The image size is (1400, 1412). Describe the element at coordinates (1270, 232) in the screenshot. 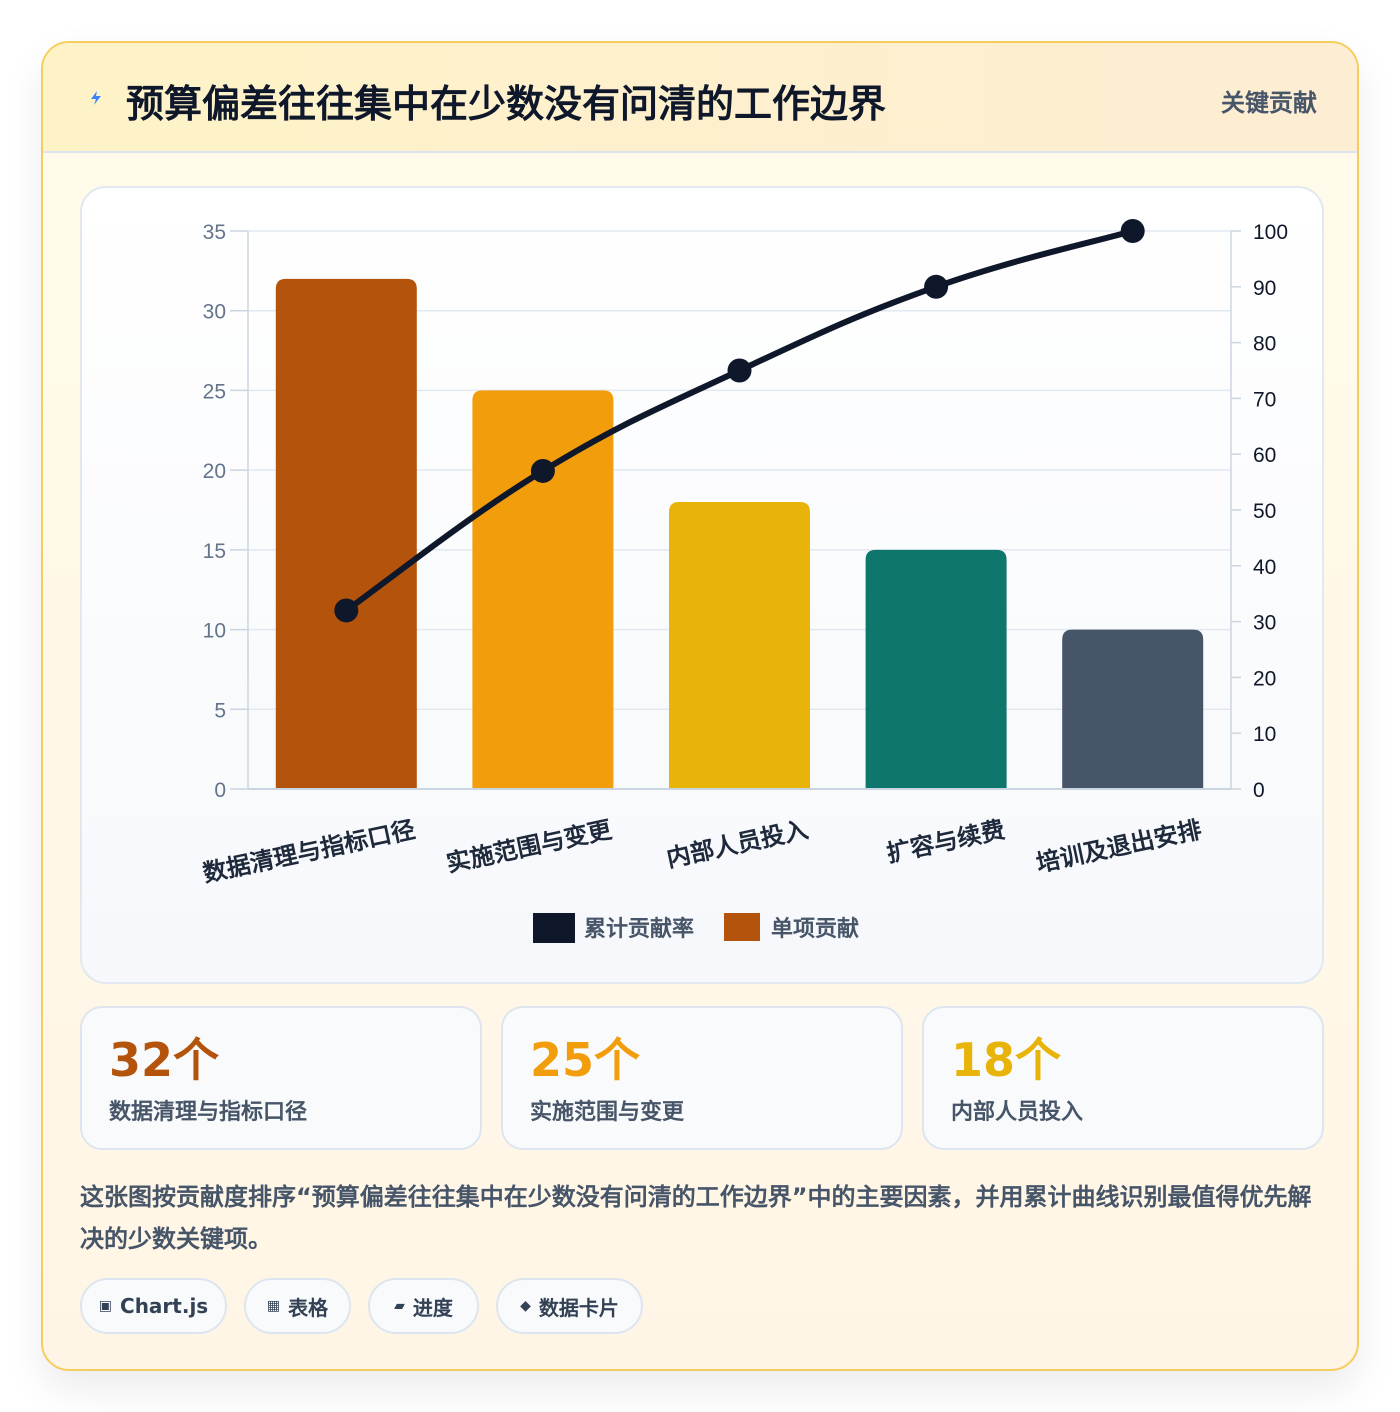

I see `y2-tick-label: 100` at that location.